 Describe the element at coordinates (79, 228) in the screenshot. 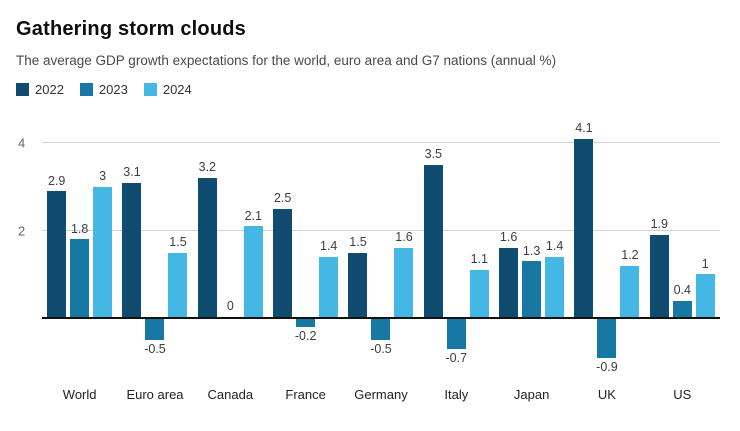

I see `bar-value-label: 1.8` at that location.